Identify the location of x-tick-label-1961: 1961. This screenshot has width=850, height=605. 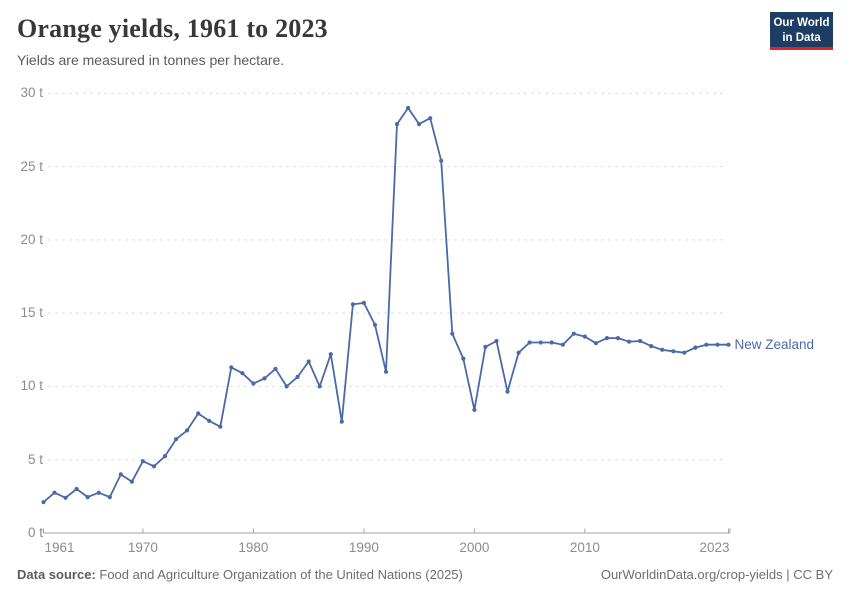
(59, 547).